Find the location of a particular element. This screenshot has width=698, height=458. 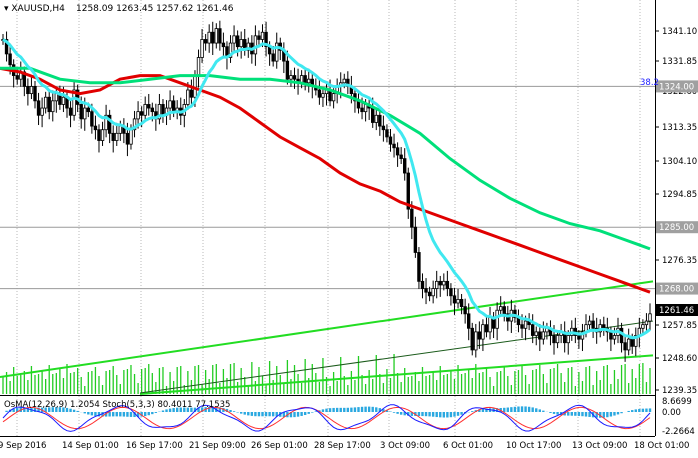

indicator-tick-label: 8.6699 is located at coordinates (677, 402).